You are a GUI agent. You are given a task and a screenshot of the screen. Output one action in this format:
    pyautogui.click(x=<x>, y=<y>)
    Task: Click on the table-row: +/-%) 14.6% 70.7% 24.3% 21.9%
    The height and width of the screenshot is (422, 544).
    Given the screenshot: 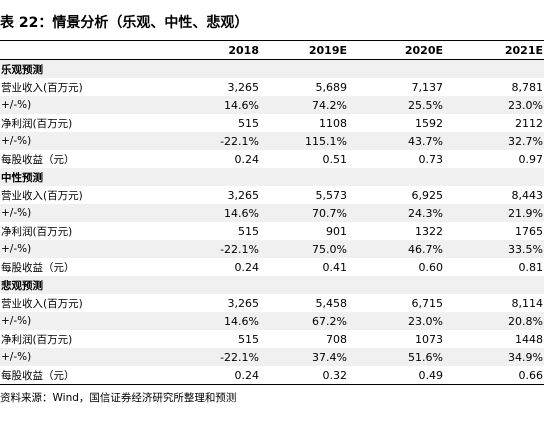 What is the action you would take?
    pyautogui.click(x=272, y=213)
    